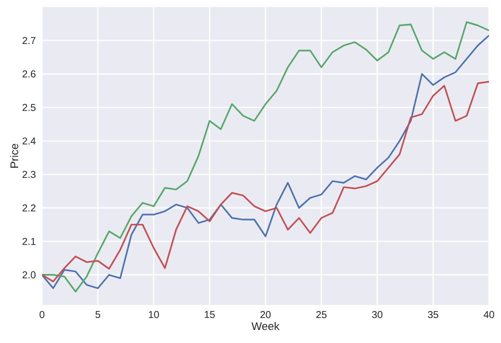 The height and width of the screenshot is (343, 501). I want to click on y-tick-label: 2.7, so click(29, 40).